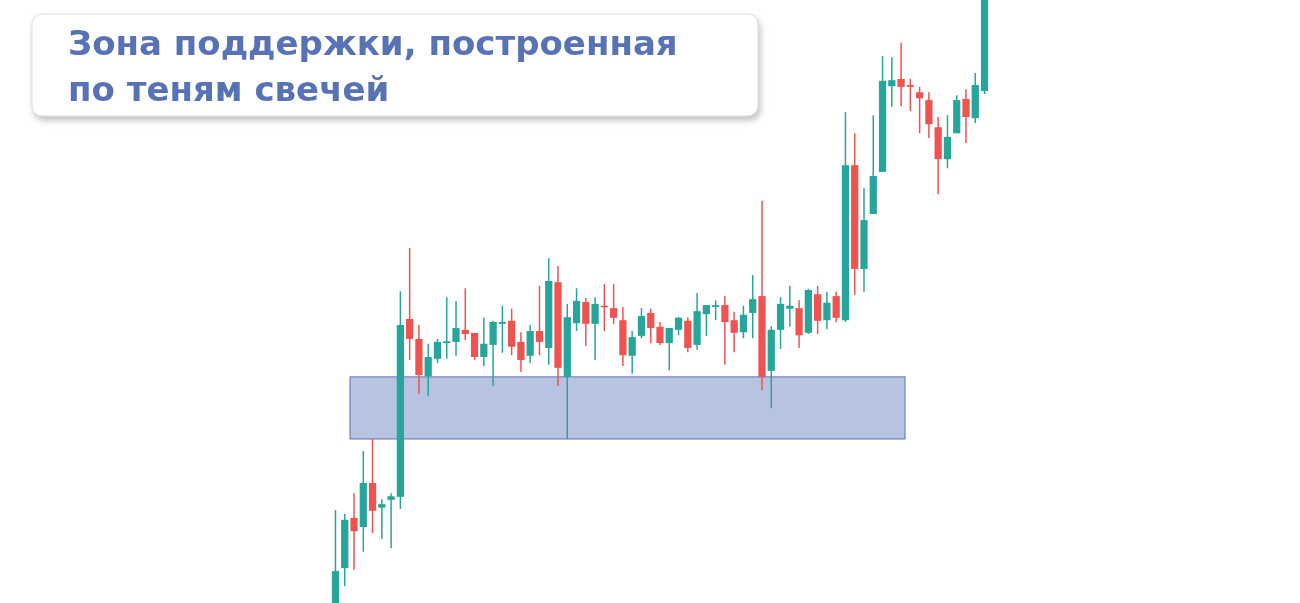 The image size is (1300, 603). What do you see at coordinates (373, 66) in the screenshot?
I see `text: Зона поддержки, построенная по теням свечей` at bounding box center [373, 66].